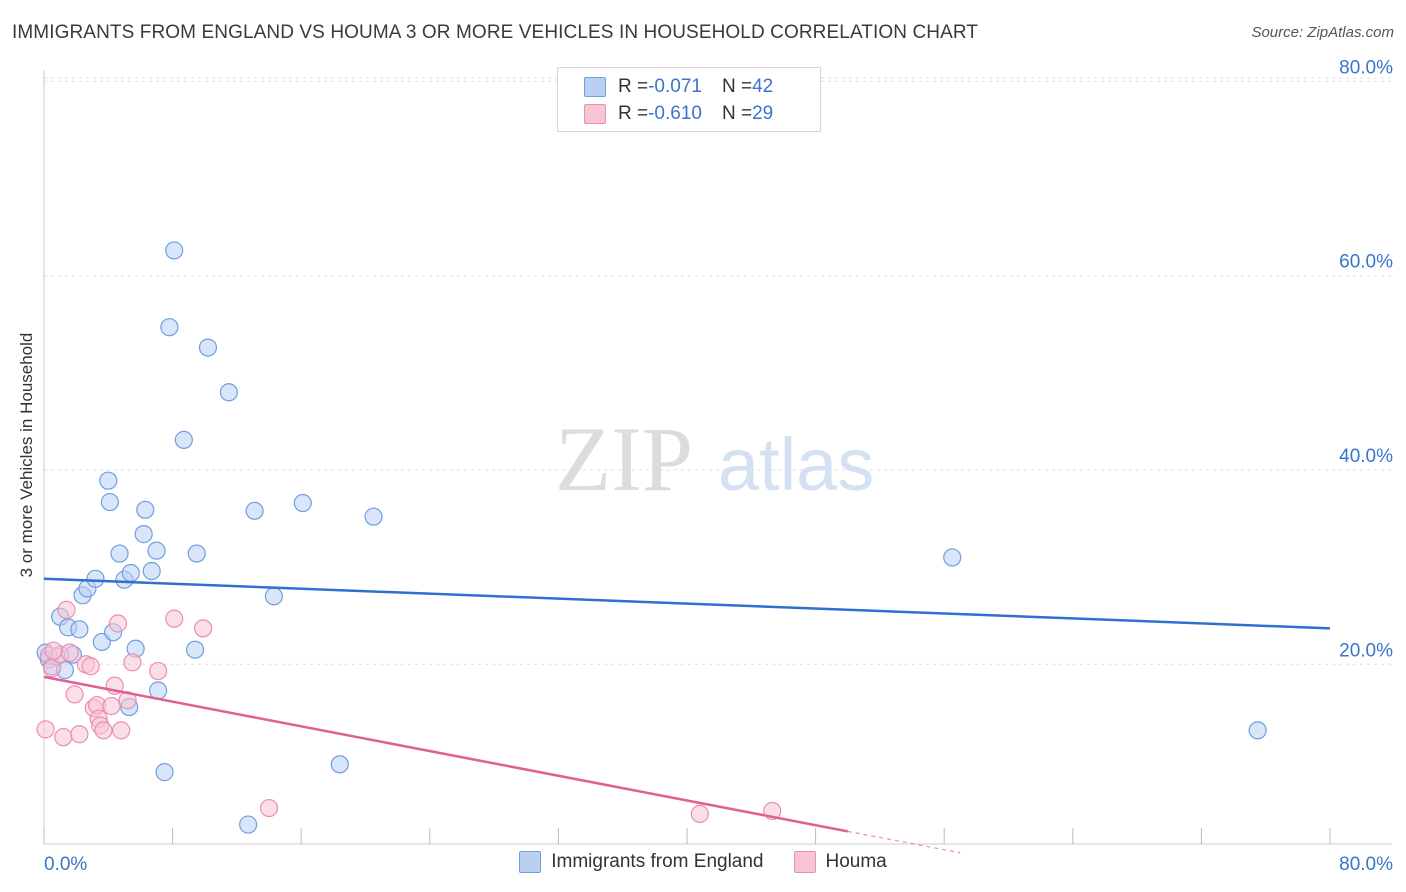  Describe the element at coordinates (1366, 262) in the screenshot. I see `y-tick-label: 60.0%` at that location.